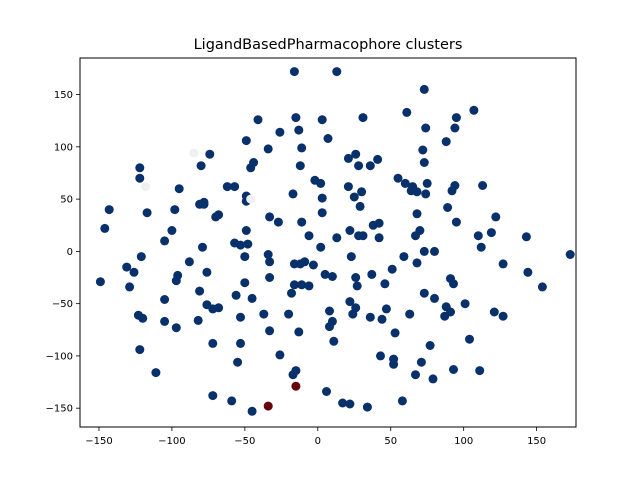  What do you see at coordinates (63, 147) in the screenshot?
I see `y-tick-label: 100` at bounding box center [63, 147].